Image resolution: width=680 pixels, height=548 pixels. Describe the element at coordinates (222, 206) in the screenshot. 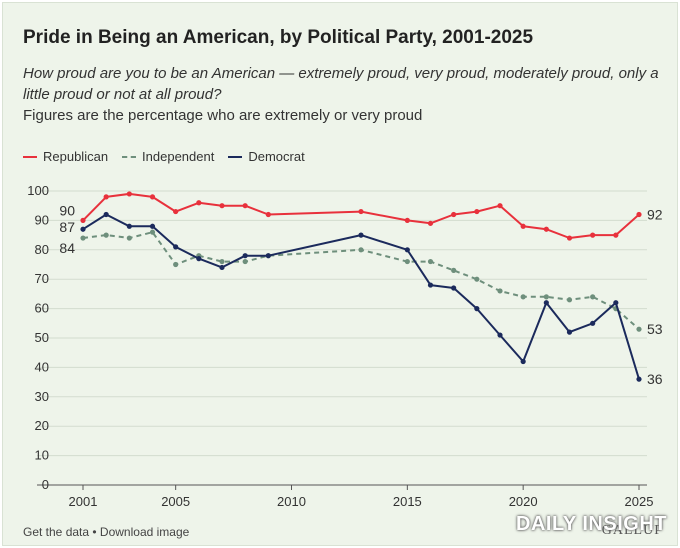

I see `data-point-republican-2007` at that location.